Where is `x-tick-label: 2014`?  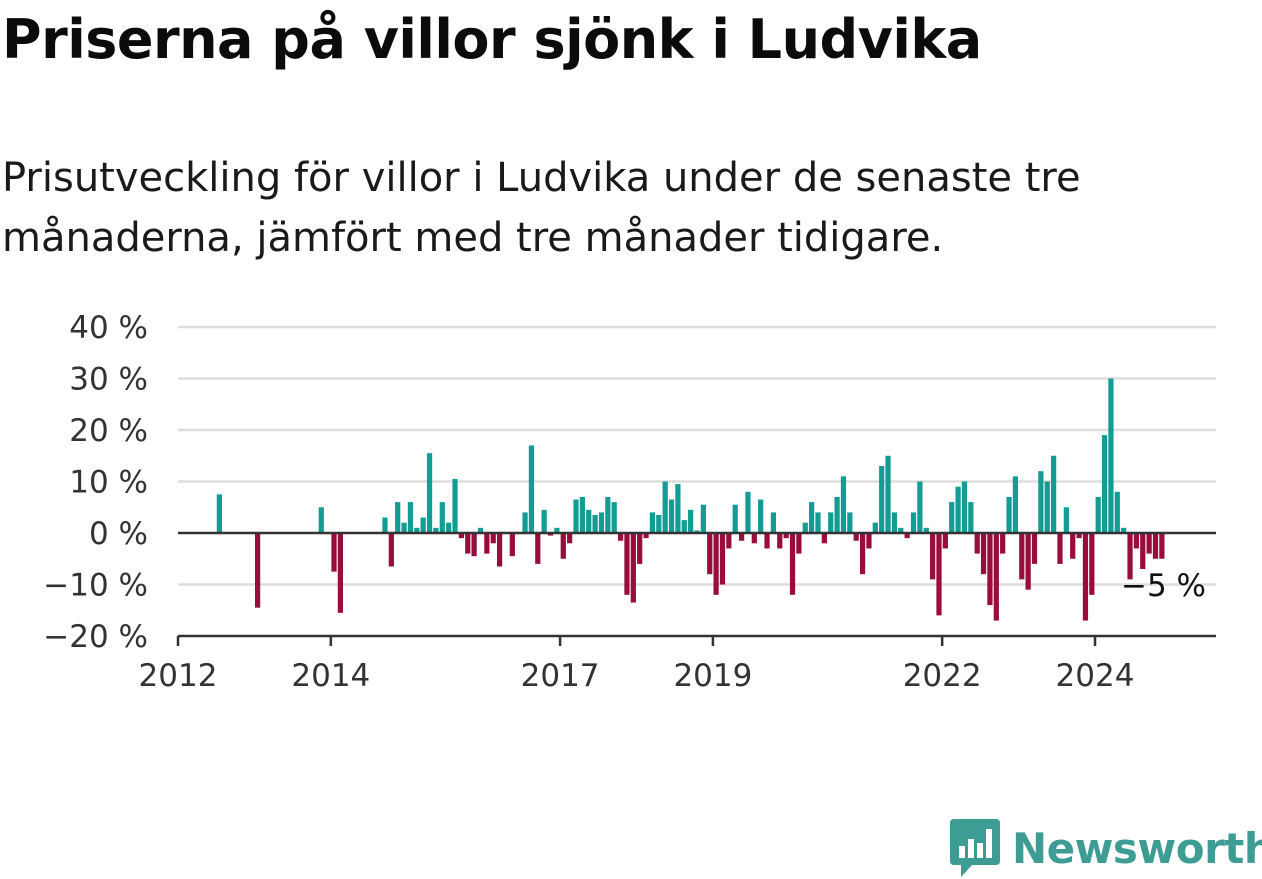 x-tick-label: 2014 is located at coordinates (330, 676).